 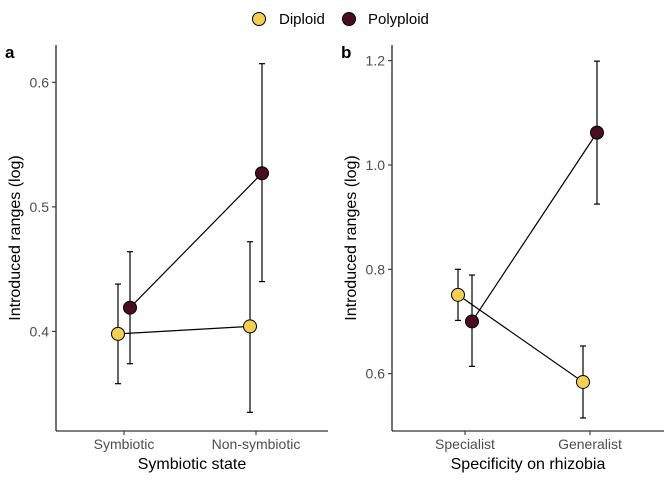 What do you see at coordinates (398, 19) in the screenshot?
I see `legend-label-polyploid: Polyploid` at bounding box center [398, 19].